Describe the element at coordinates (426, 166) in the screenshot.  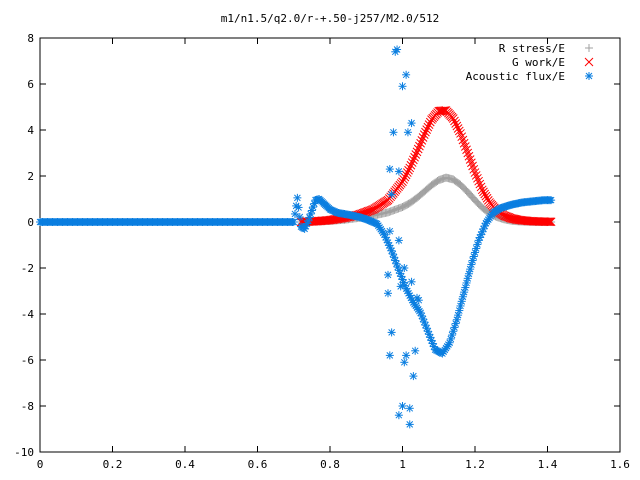
I see `series-g-work-e` at that location.